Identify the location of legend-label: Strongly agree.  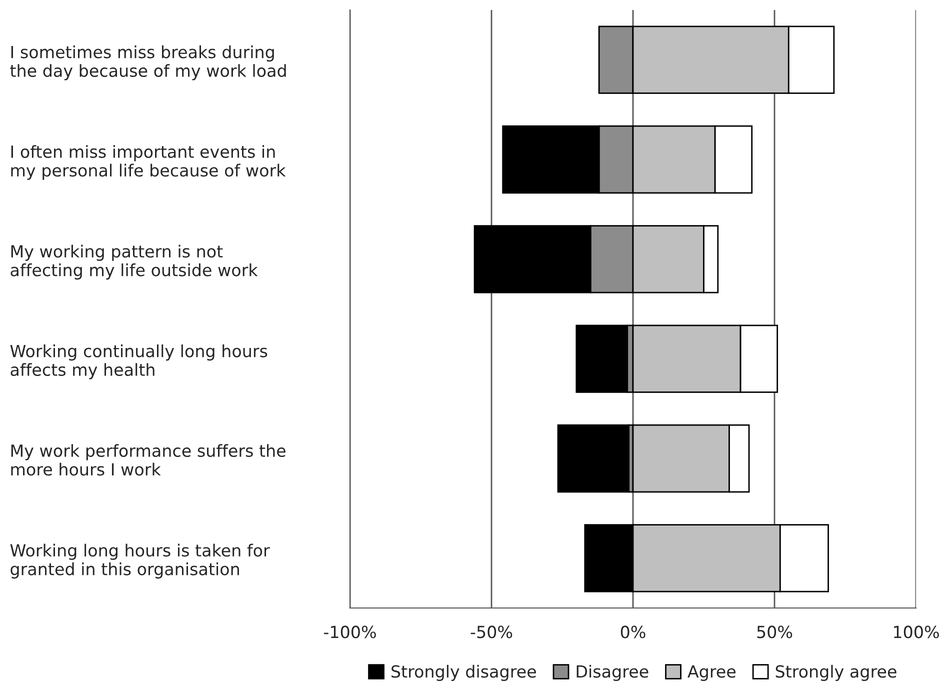
(836, 672).